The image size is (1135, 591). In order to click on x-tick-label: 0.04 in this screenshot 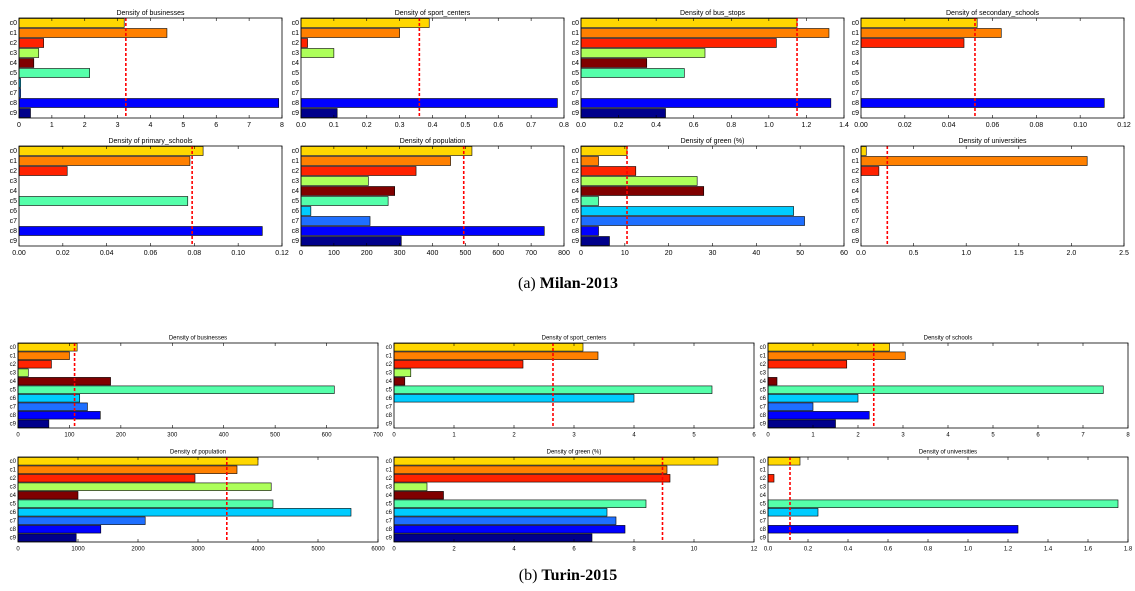, I will do `click(949, 125)`.